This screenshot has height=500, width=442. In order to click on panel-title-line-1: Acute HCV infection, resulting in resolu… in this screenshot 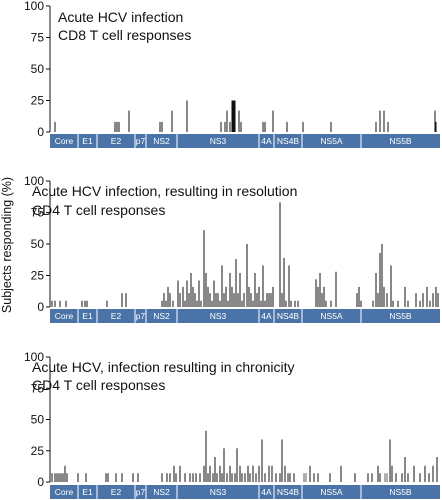, I will do `click(164, 191)`.